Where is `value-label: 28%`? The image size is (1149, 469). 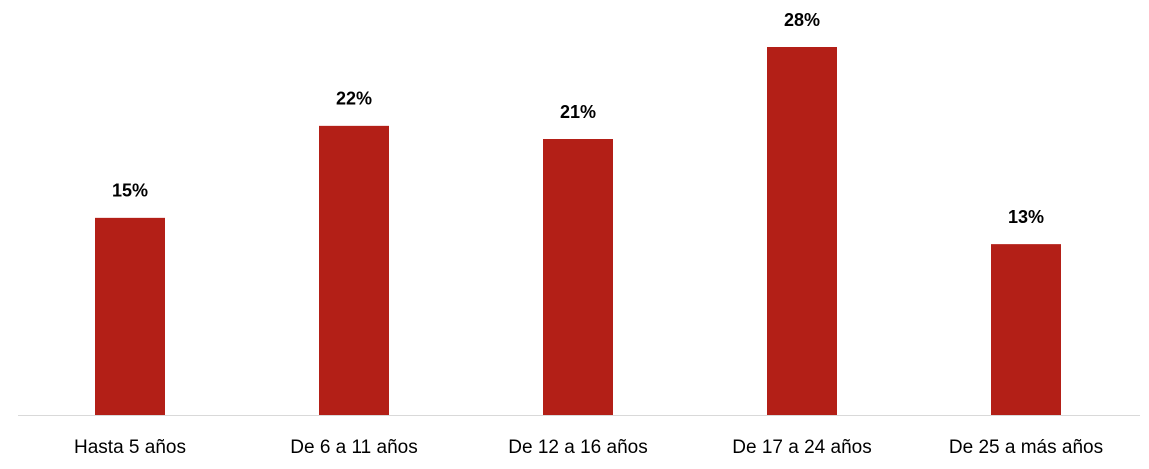 value-label: 28% is located at coordinates (802, 20).